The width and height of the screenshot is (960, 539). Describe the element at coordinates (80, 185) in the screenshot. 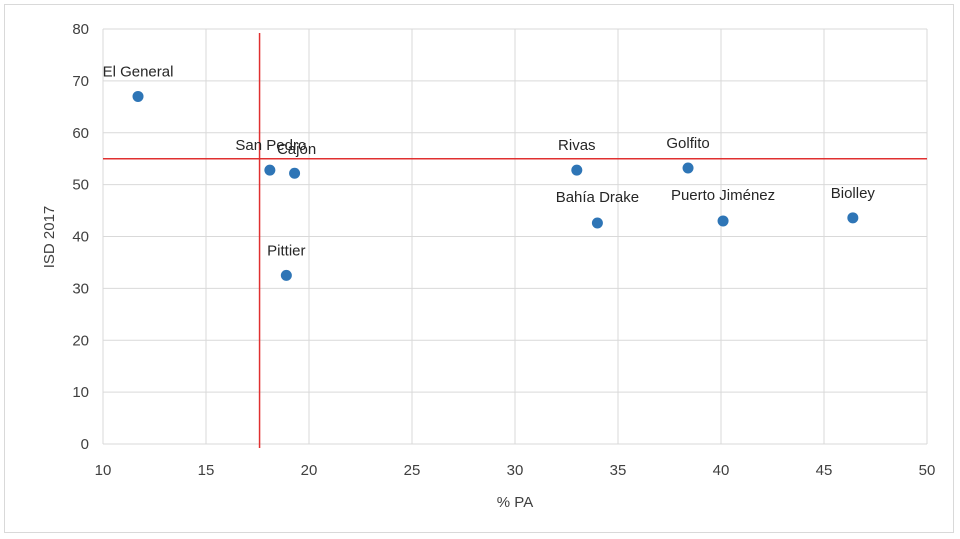

I see `y-tick-label: 50` at that location.